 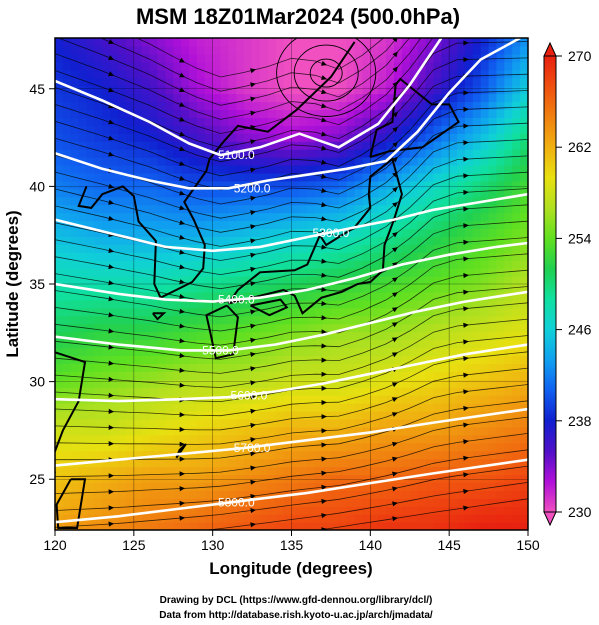 What do you see at coordinates (249, 395) in the screenshot?
I see `contour-label: 5600.0` at bounding box center [249, 395].